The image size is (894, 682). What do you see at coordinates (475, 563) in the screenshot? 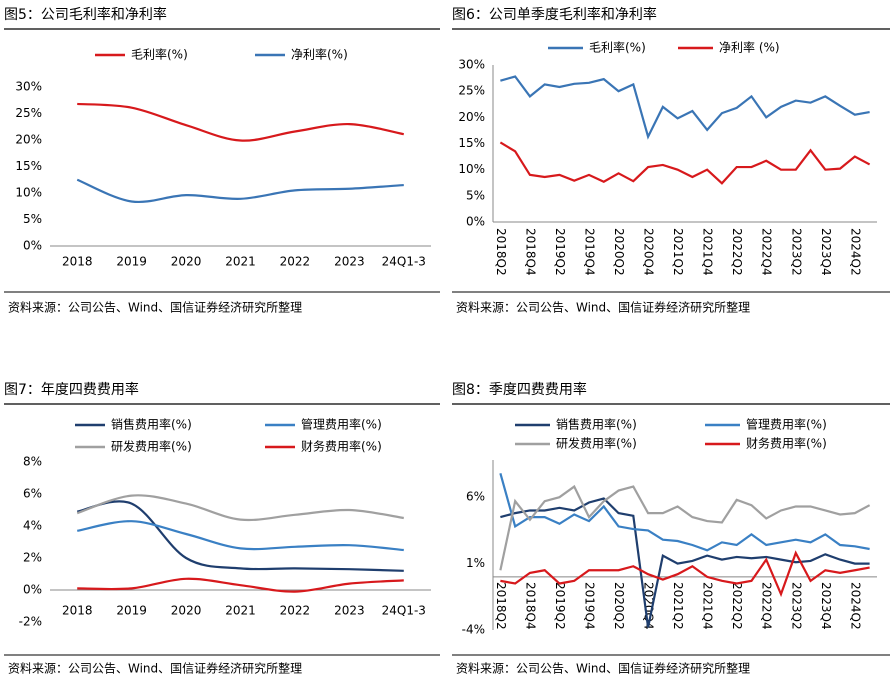
I see `y-tick-label: 1%` at bounding box center [475, 563].